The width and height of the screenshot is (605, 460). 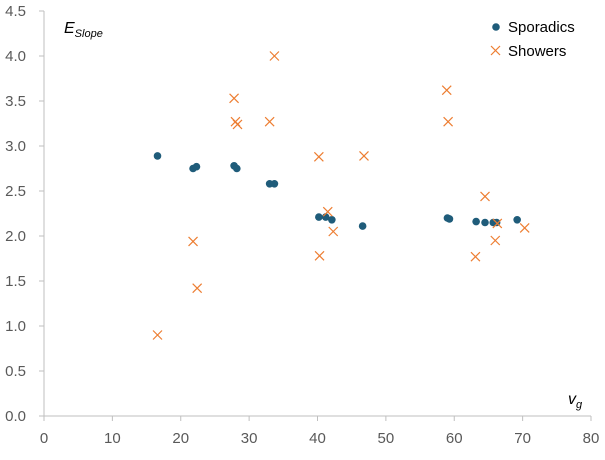 I want to click on x-tick-label: 70, so click(x=522, y=438).